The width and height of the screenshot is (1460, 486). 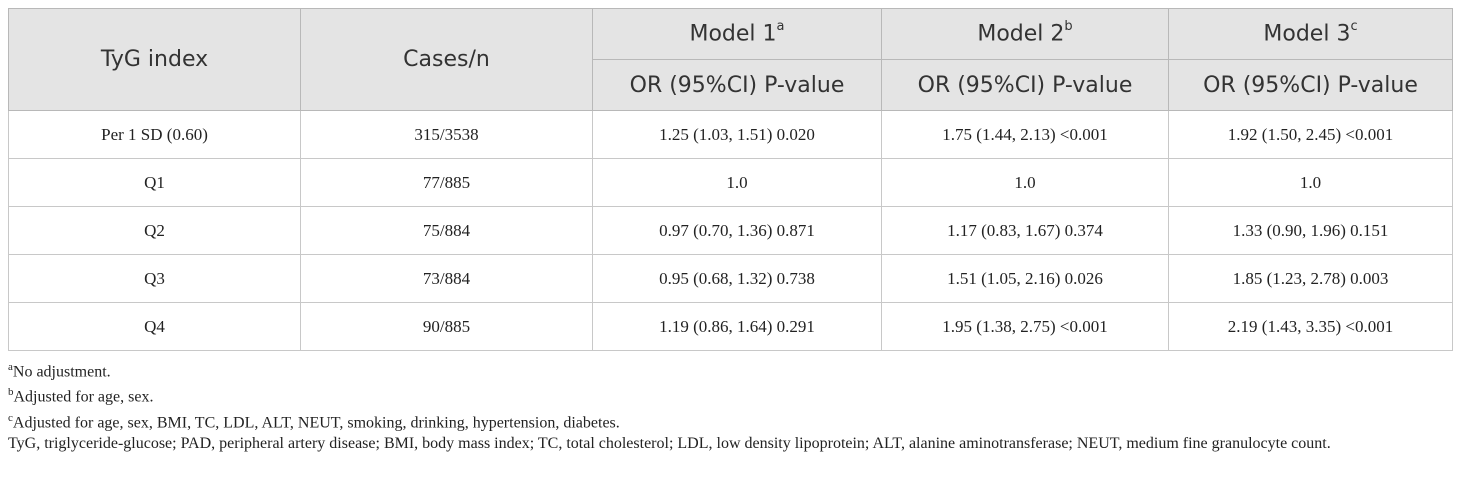 I want to click on model-2-cell: 1.0, so click(x=1025, y=182).